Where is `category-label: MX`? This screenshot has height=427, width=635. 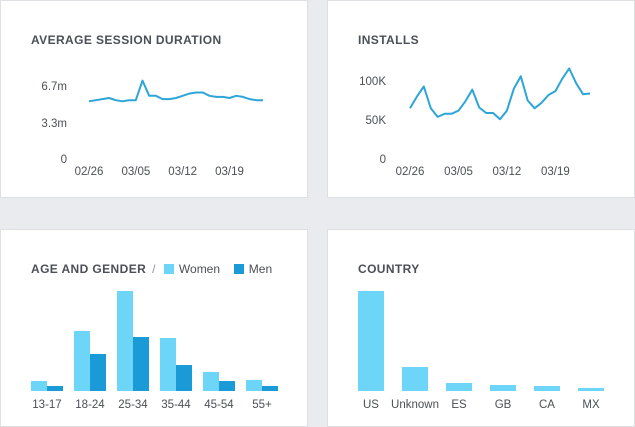 category-label: MX is located at coordinates (591, 405).